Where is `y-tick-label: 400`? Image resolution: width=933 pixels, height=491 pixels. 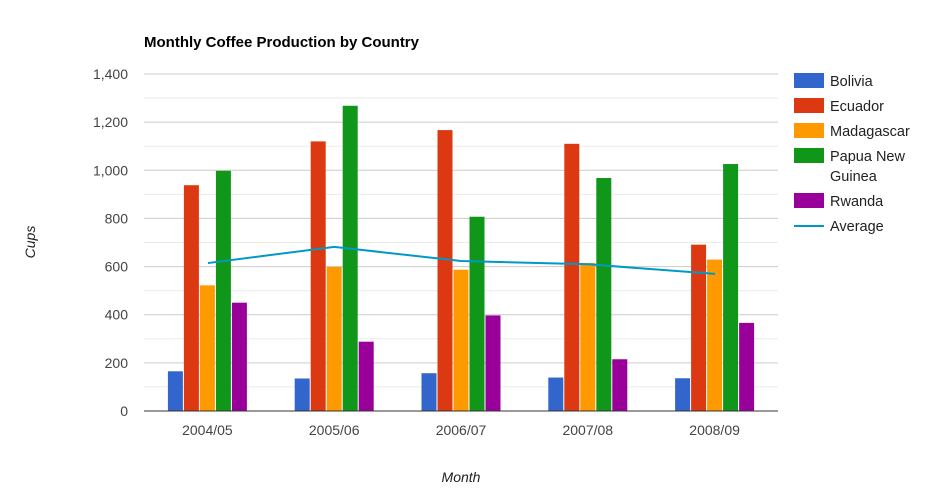 y-tick-label: 400 is located at coordinates (117, 315).